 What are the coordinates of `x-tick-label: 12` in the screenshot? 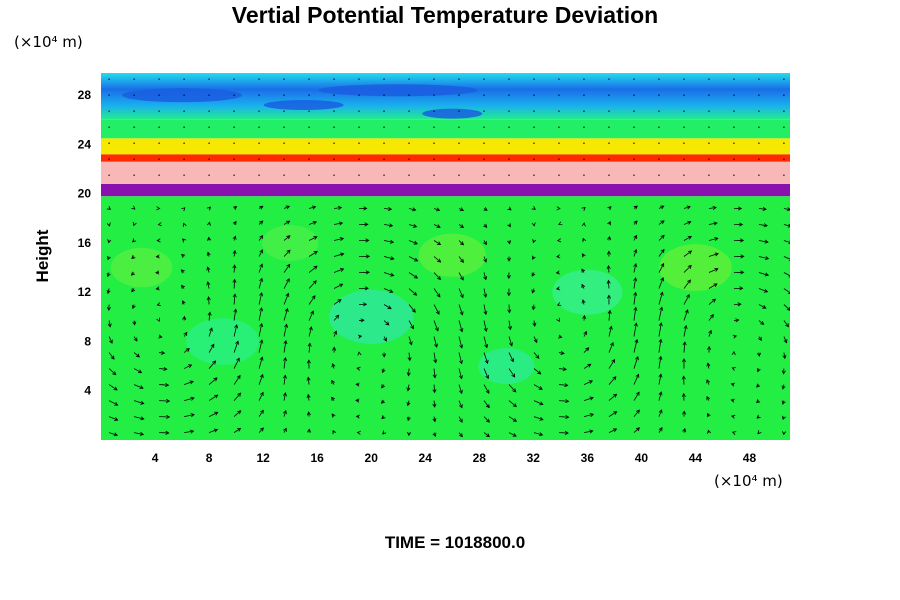 It's located at (263, 458).